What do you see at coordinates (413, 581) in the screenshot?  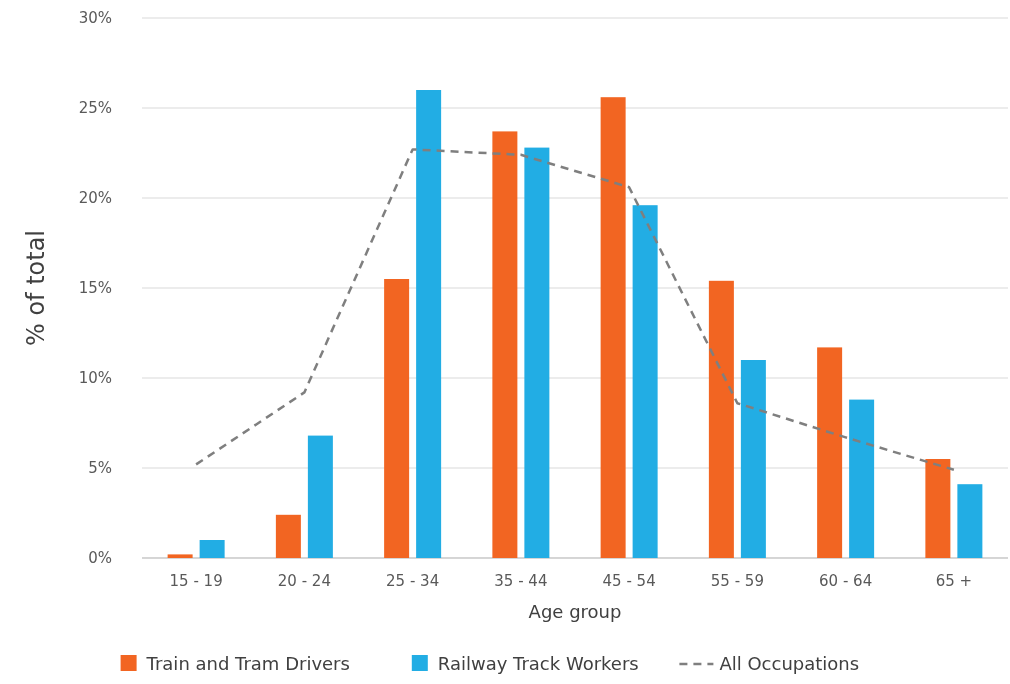 I see `x-tick-label: 25 - 34` at bounding box center [413, 581].